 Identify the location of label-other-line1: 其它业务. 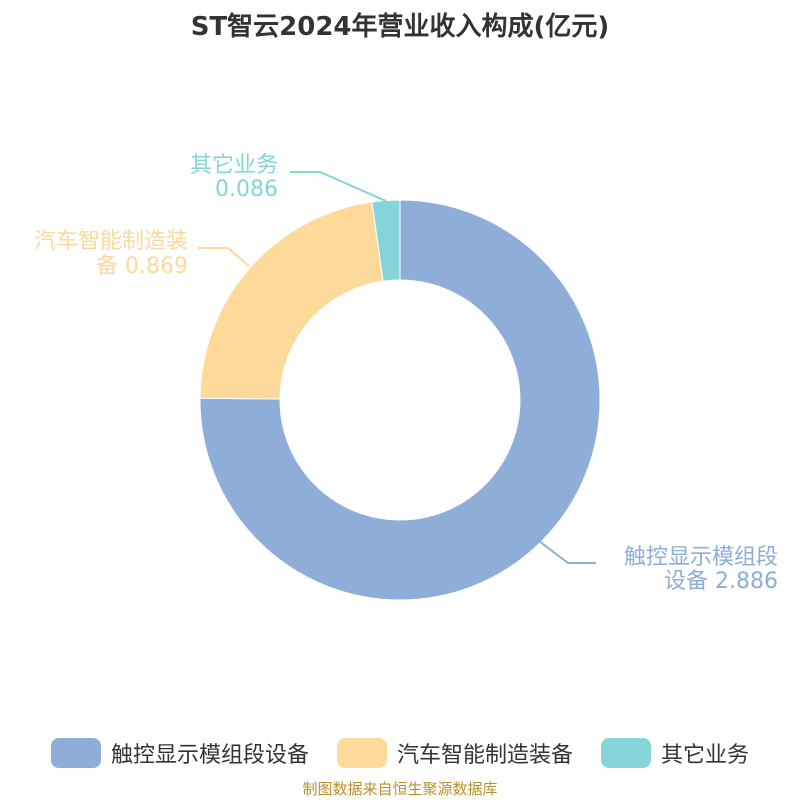
(234, 165).